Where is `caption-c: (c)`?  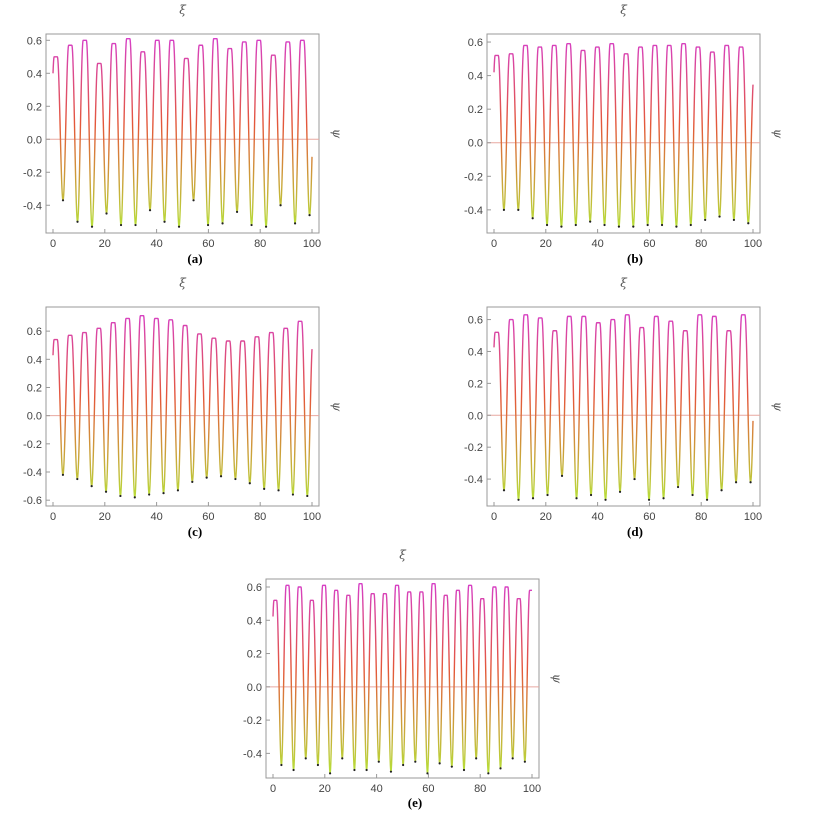 caption-c: (c) is located at coordinates (195, 531).